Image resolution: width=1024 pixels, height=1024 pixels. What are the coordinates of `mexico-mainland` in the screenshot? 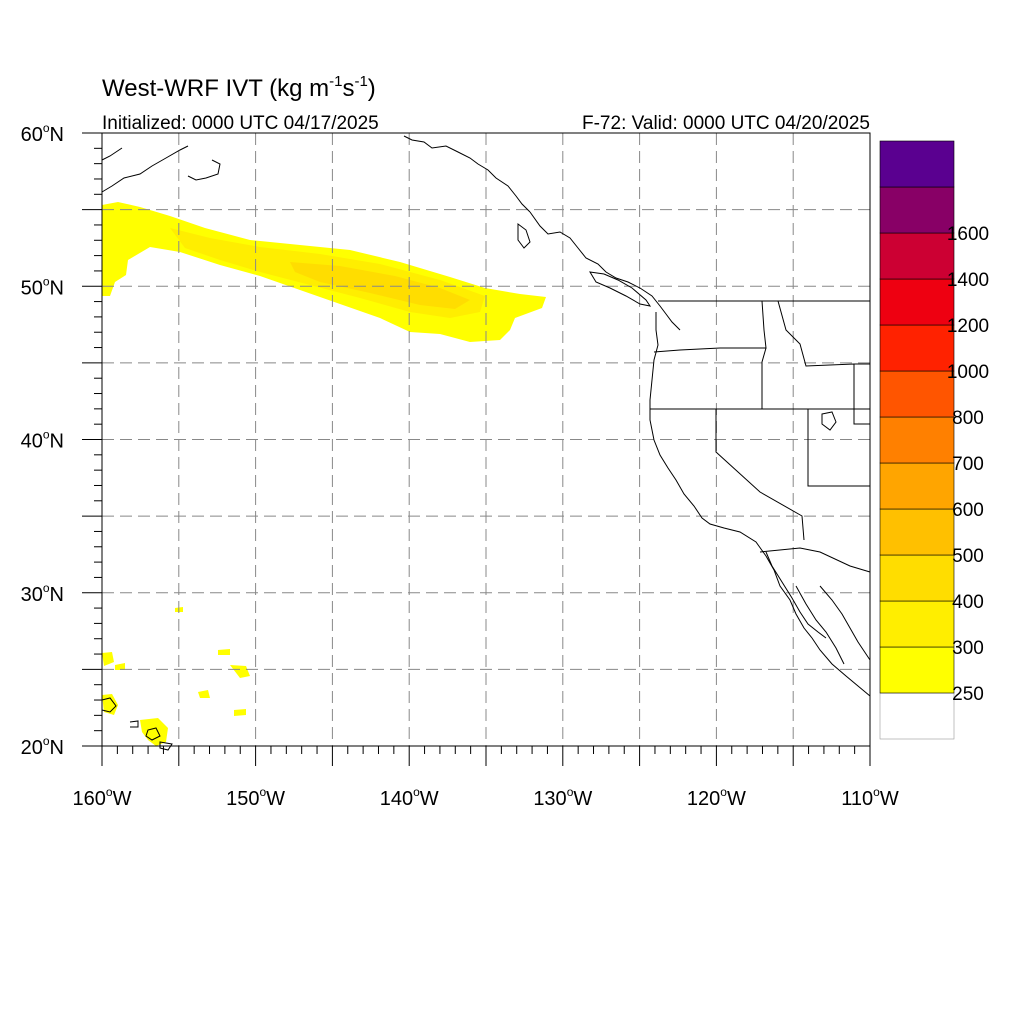 It's located at (845, 623).